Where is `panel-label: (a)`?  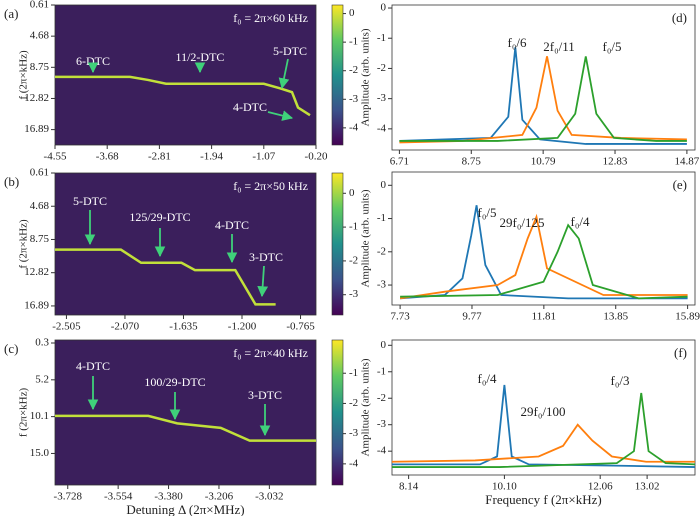
panel-label: (a) is located at coordinates (11, 13).